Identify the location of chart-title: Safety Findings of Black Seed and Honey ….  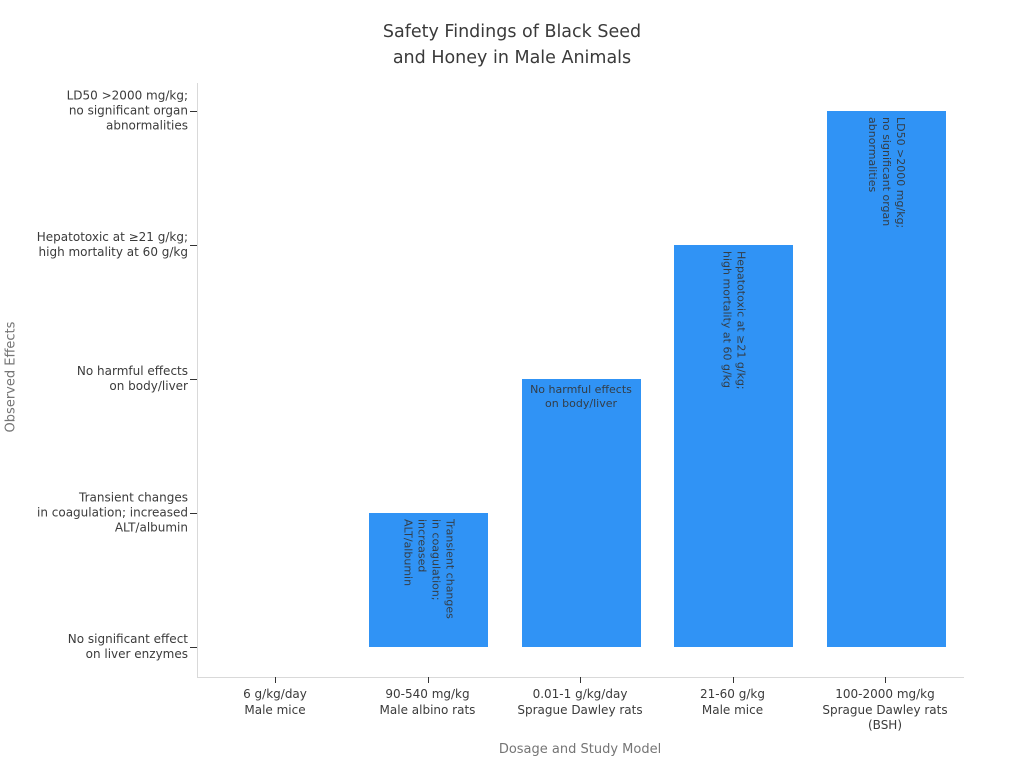
(512, 45).